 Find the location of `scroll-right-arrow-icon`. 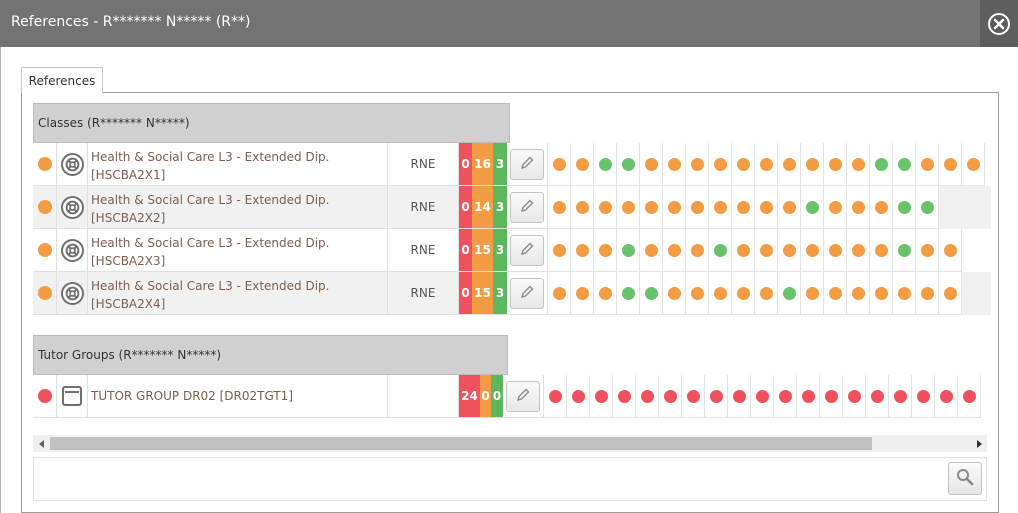

scroll-right-arrow-icon is located at coordinates (978, 443).